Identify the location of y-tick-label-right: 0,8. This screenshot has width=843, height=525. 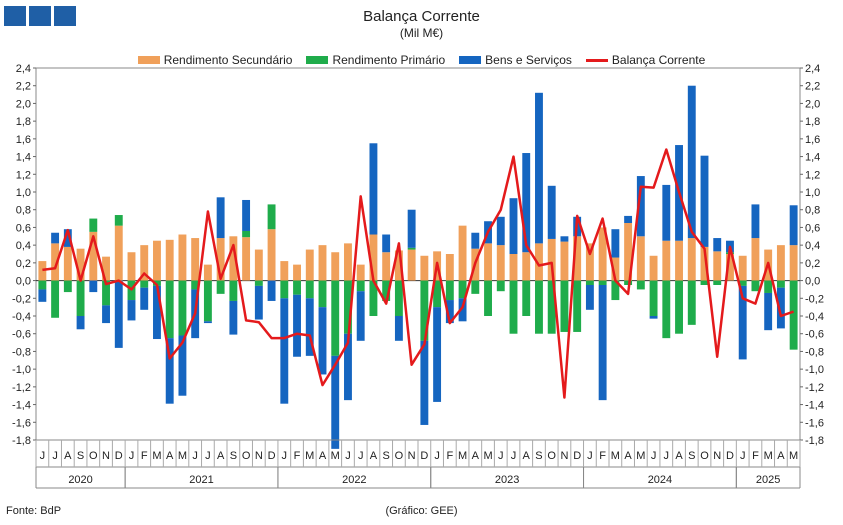
(812, 211).